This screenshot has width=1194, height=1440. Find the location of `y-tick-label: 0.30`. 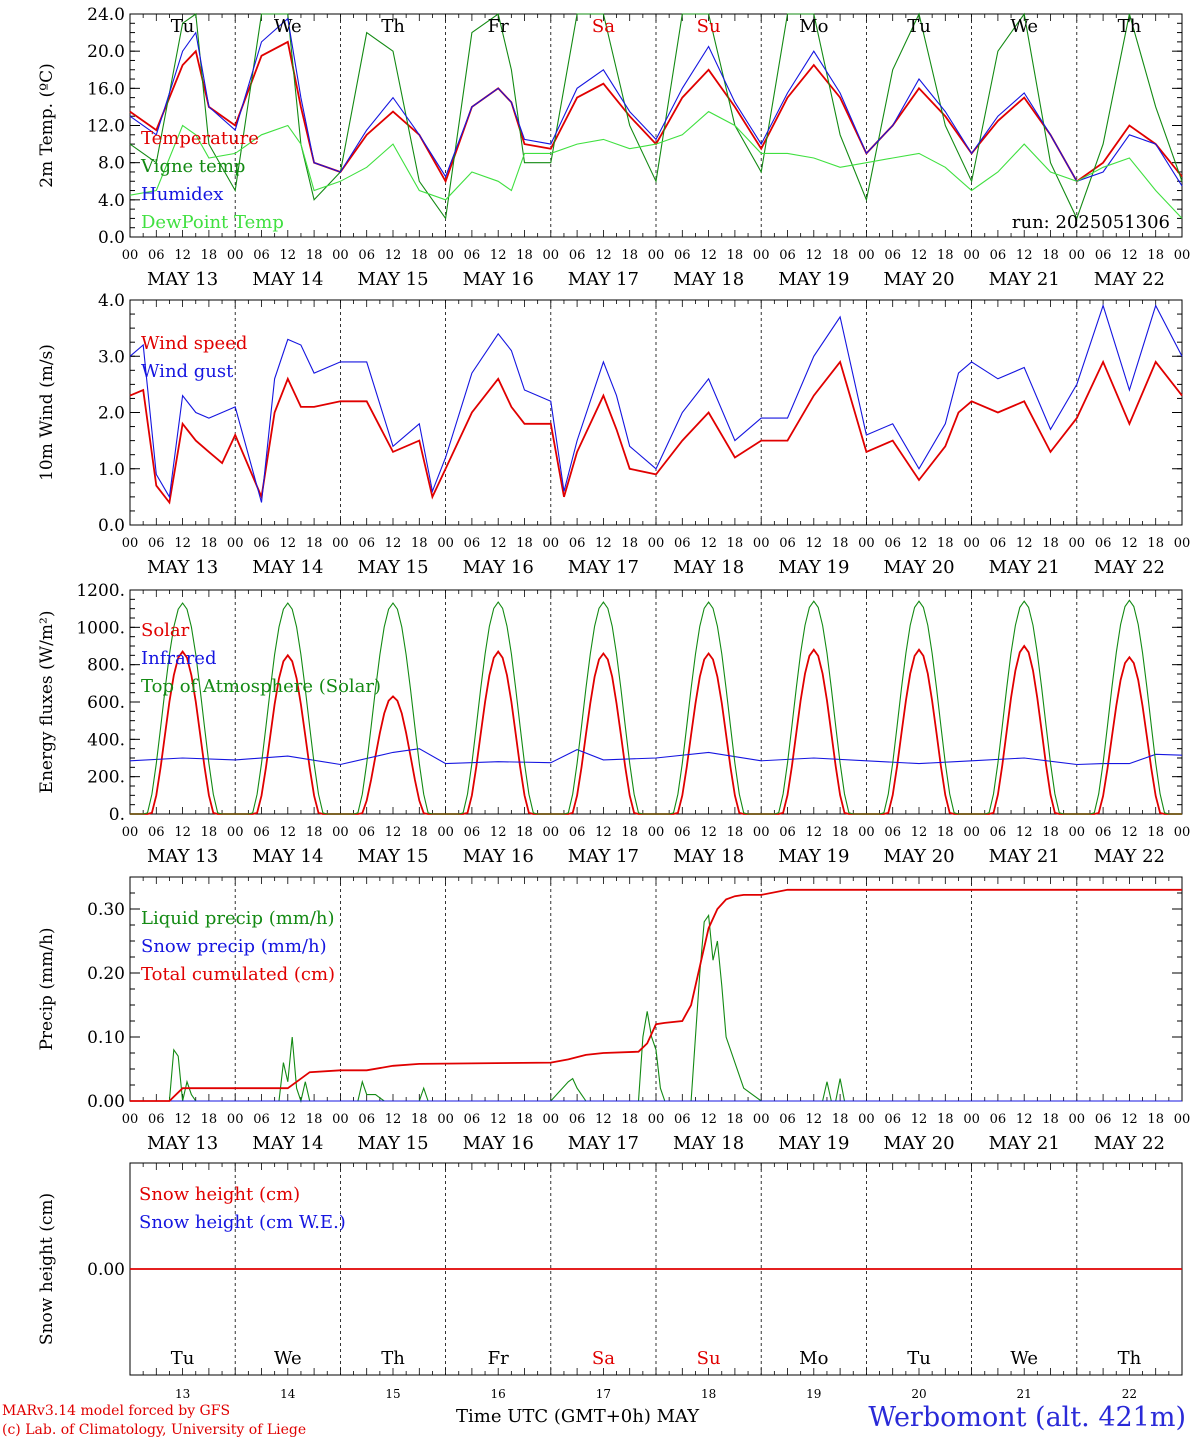

y-tick-label: 0.30 is located at coordinates (106, 910).